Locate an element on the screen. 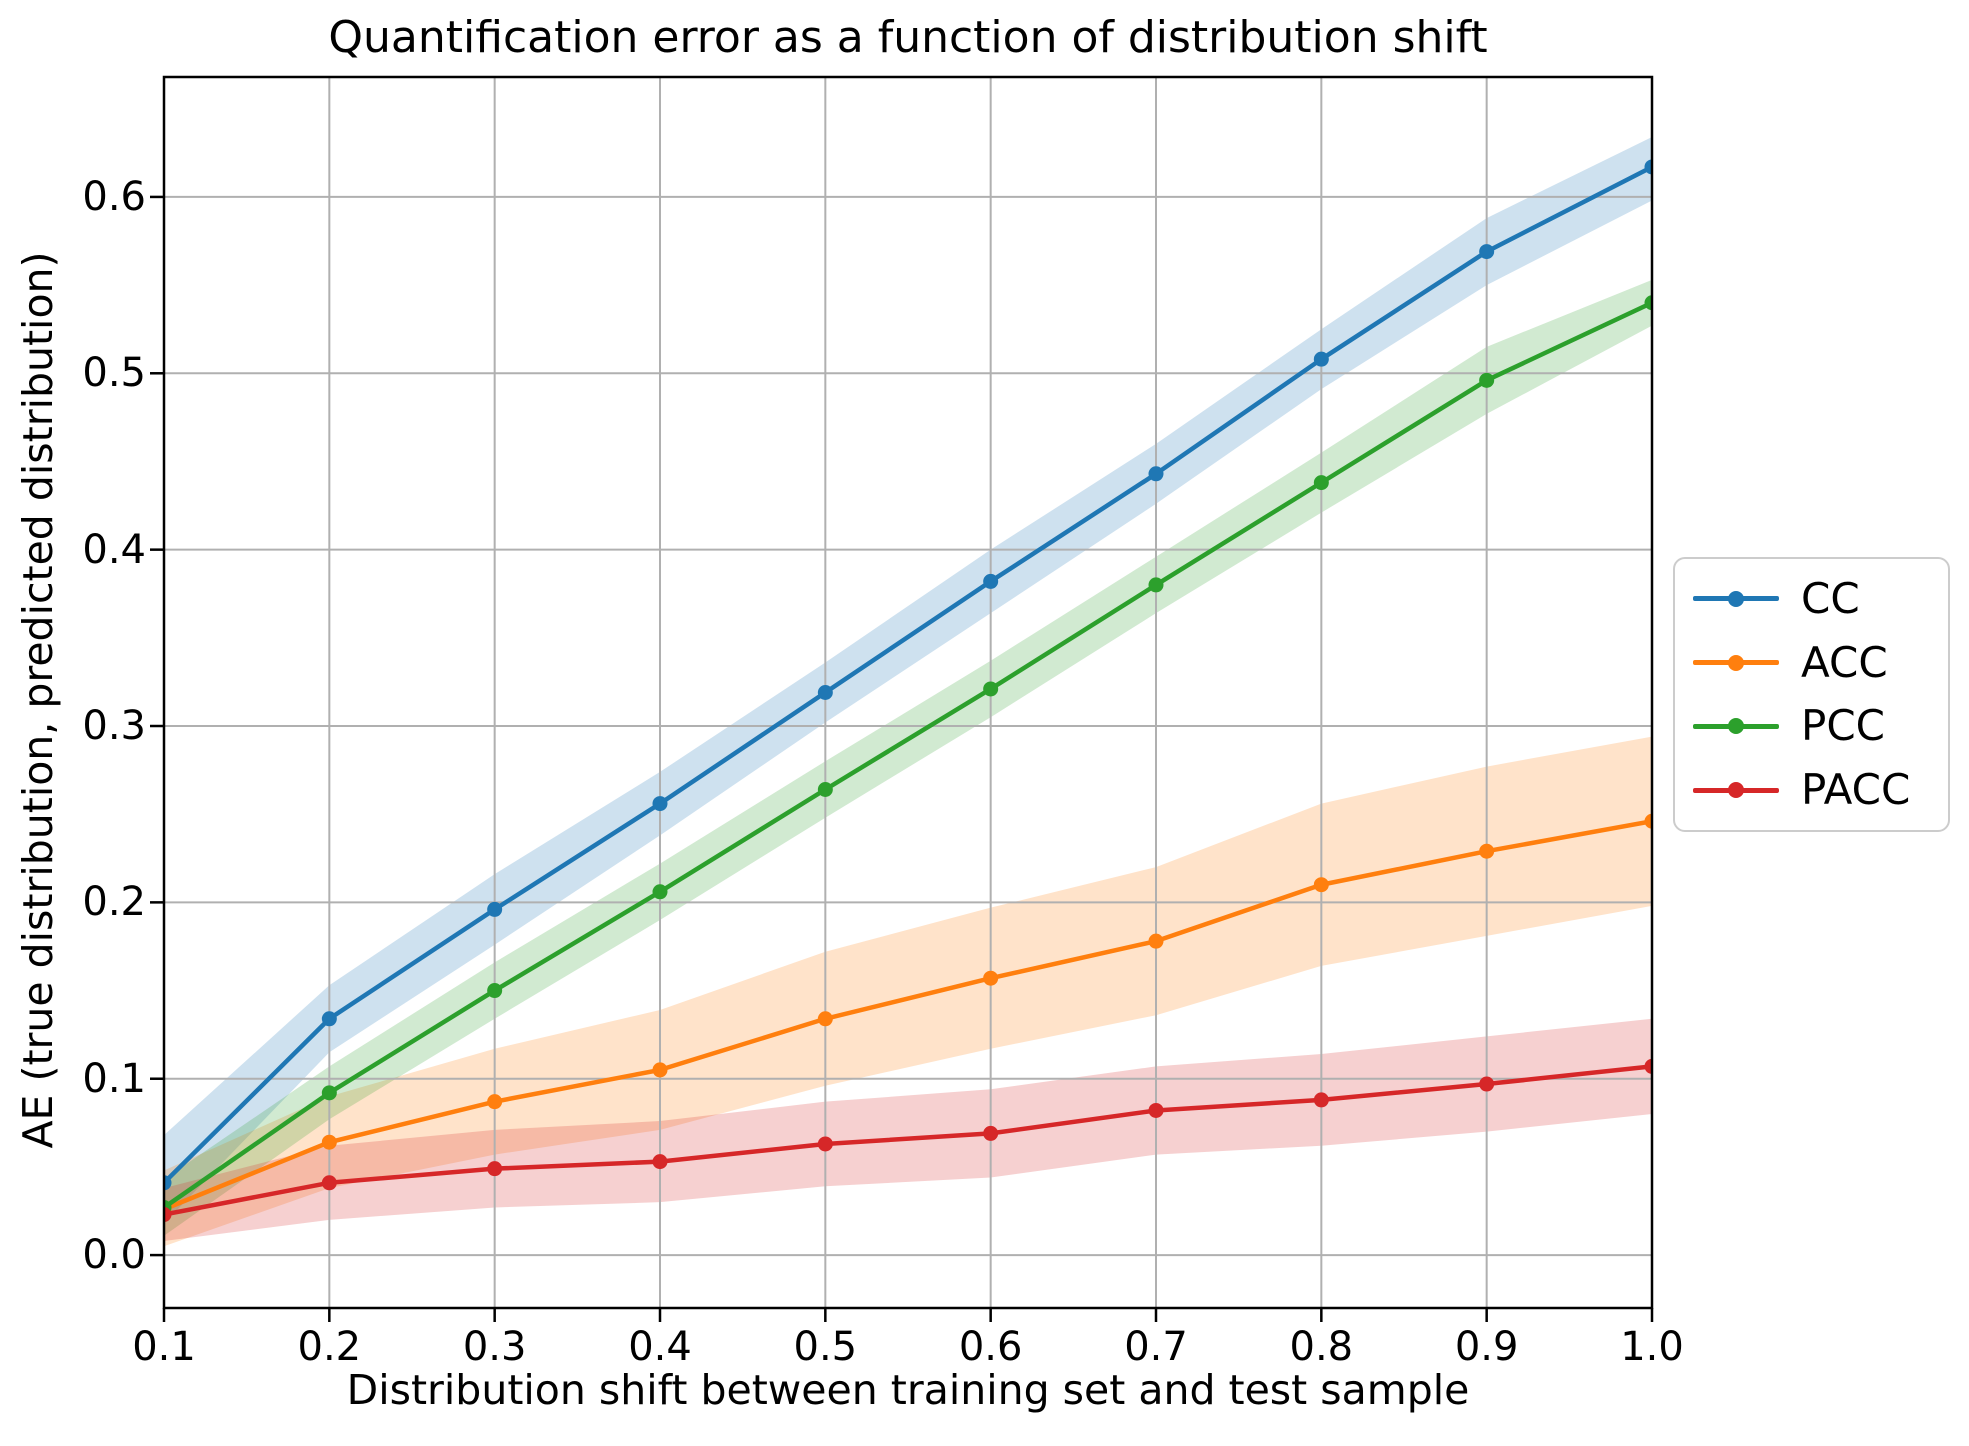  y-tick-label: 0.0 is located at coordinates (114, 1255).